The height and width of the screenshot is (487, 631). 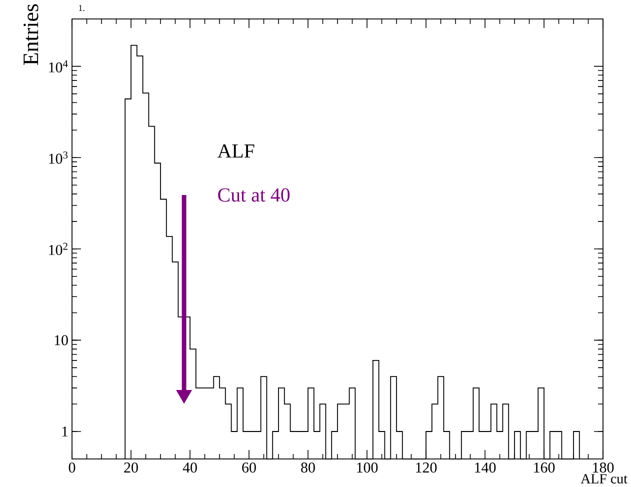 What do you see at coordinates (58, 66) in the screenshot?
I see `y-tick-label: 10$^{4}$` at bounding box center [58, 66].